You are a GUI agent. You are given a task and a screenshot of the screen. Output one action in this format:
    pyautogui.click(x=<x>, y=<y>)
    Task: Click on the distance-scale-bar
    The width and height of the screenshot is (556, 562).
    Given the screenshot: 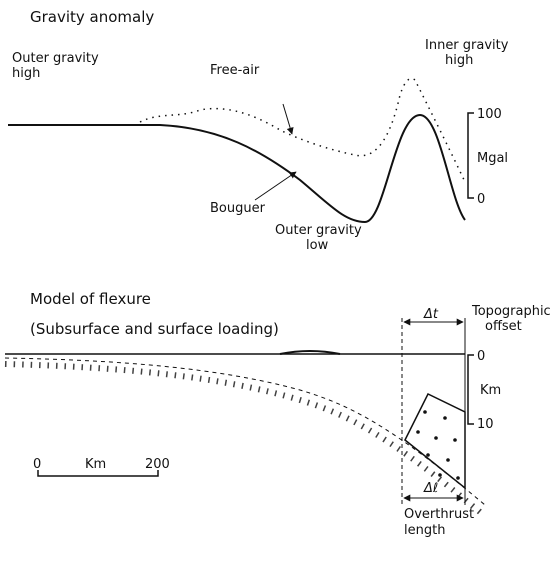 What is the action you would take?
    pyautogui.click(x=98, y=473)
    